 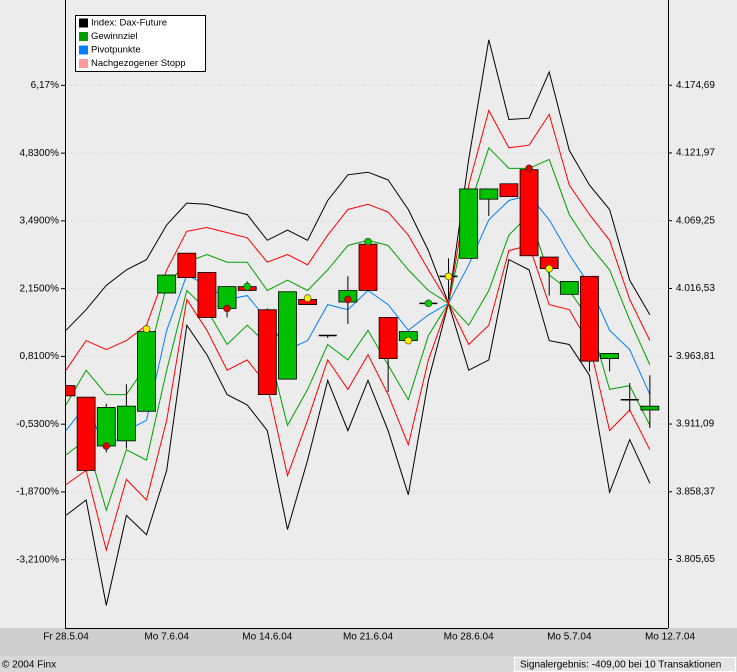 What do you see at coordinates (695, 424) in the screenshot?
I see `y-tick-label: 3.911,09` at bounding box center [695, 424].